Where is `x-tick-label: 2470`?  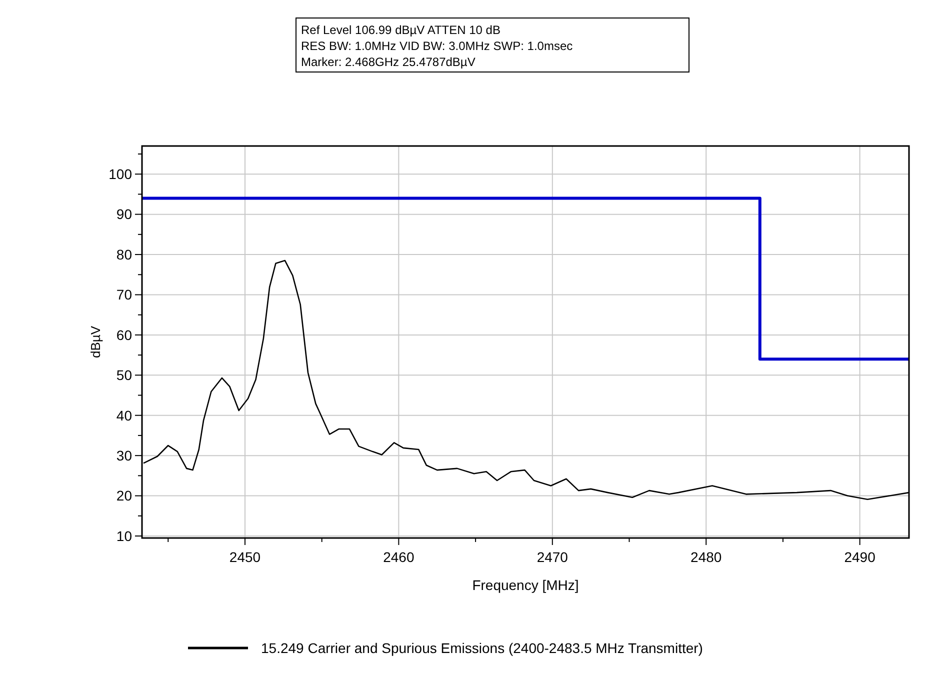 x-tick-label: 2470 is located at coordinates (552, 557).